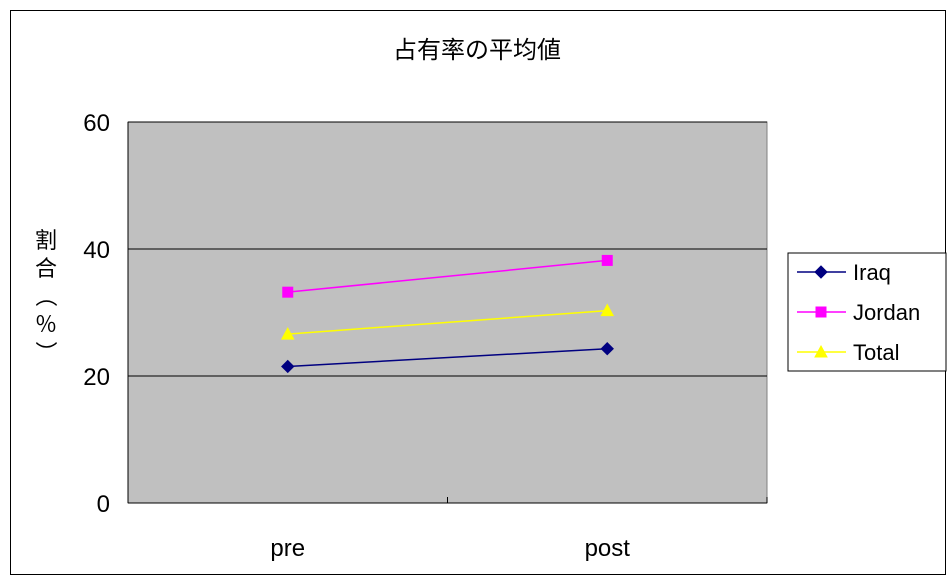  Describe the element at coordinates (96, 377) in the screenshot. I see `y-tick-label: 20` at that location.